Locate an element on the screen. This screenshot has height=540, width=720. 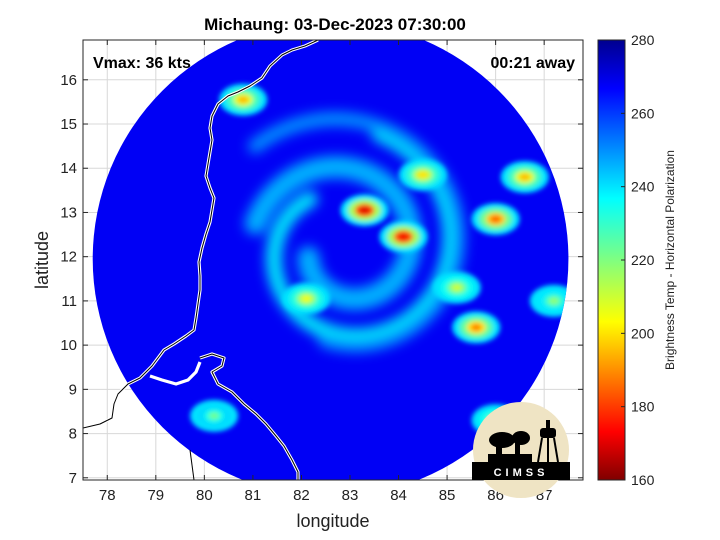
y-tick-label: 8 is located at coordinates (73, 434).